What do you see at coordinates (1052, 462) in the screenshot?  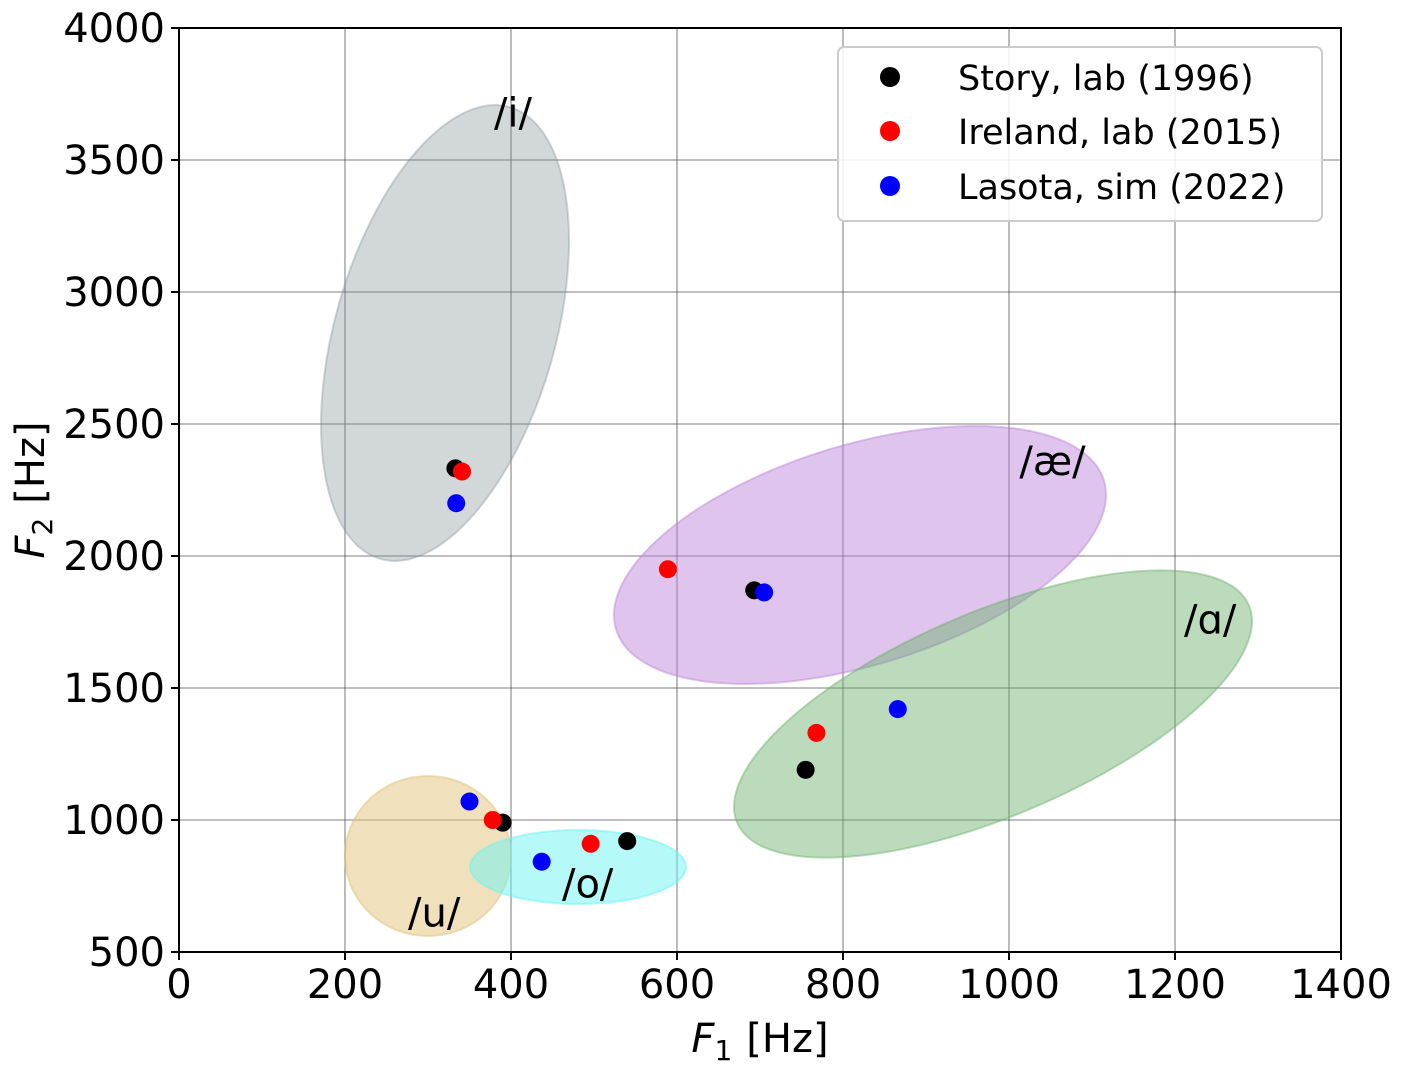 I see `region-label-ae: /æ/` at bounding box center [1052, 462].